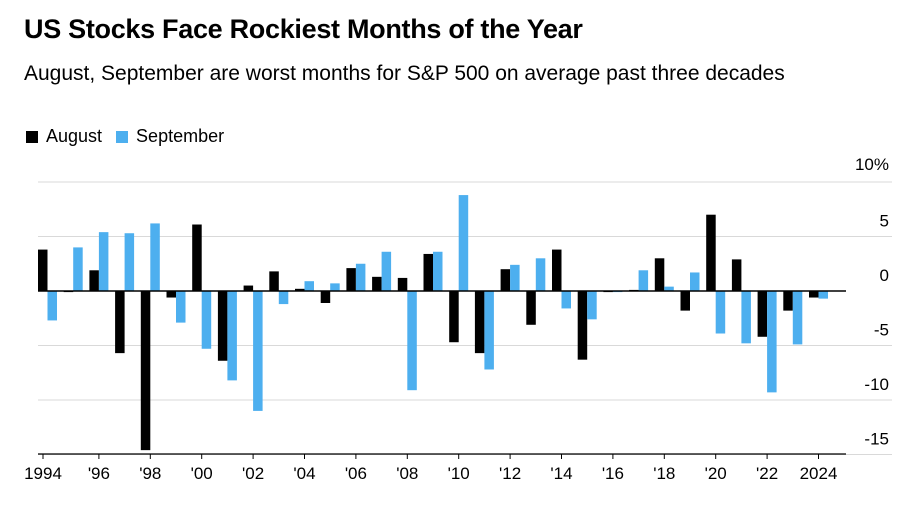 This screenshot has height=510, width=900. What do you see at coordinates (669, 288) in the screenshot?
I see `bar-september-2018` at bounding box center [669, 288].